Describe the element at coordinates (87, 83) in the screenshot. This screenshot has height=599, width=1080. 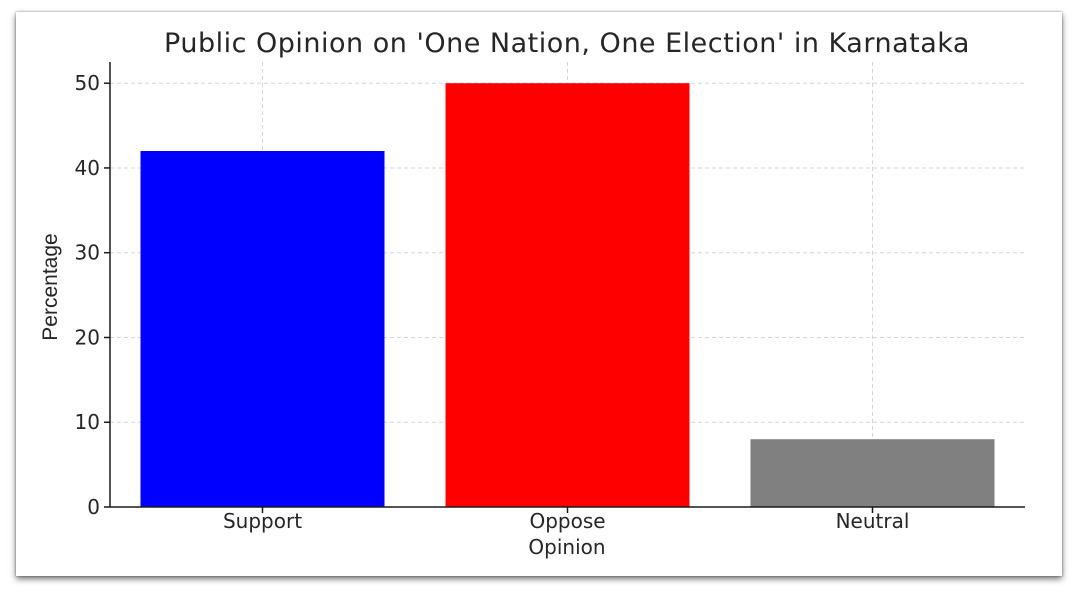
I see `y-tick-label: 50` at that location.